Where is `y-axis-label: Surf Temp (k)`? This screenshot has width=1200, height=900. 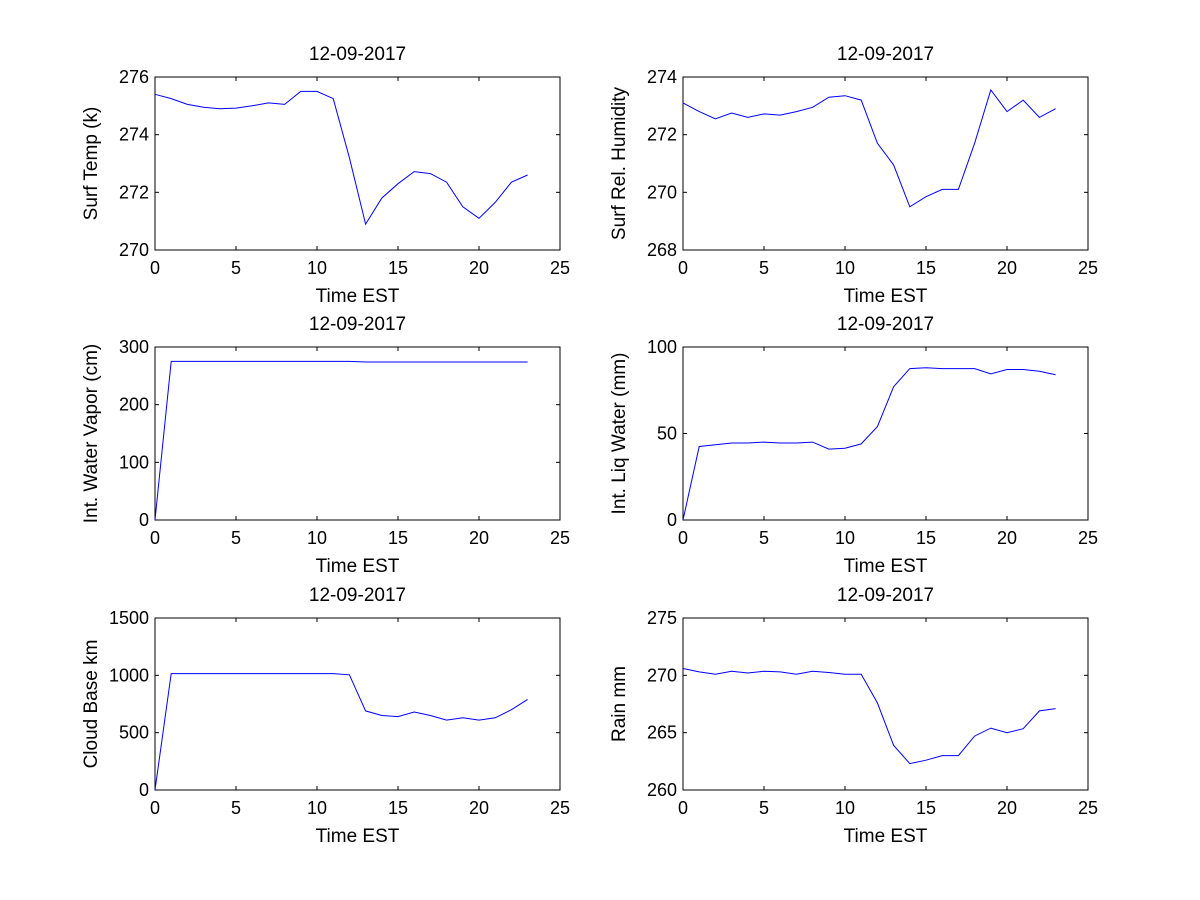
y-axis-label: Surf Temp (k) is located at coordinates (91, 164).